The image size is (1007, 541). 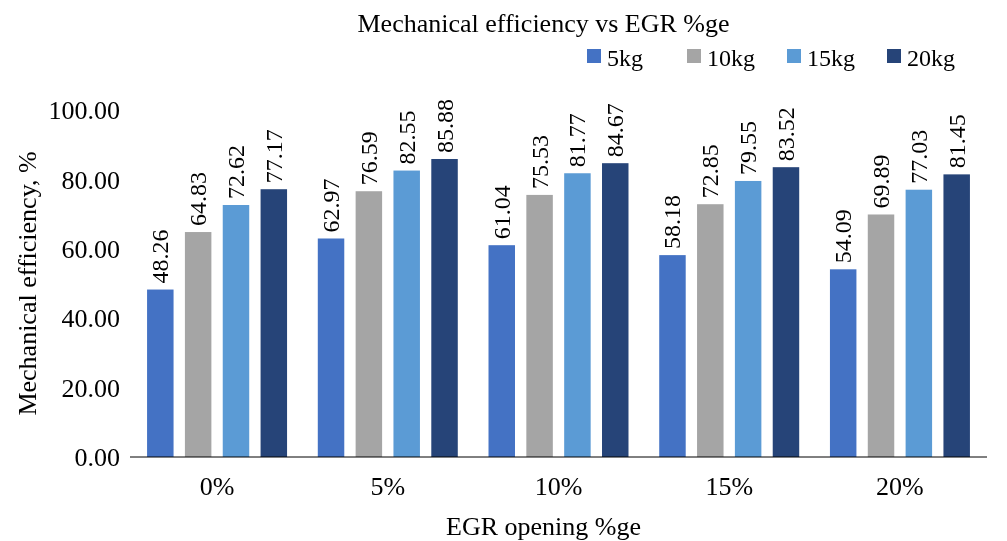 I want to click on legend-label: 20kg, so click(x=931, y=58).